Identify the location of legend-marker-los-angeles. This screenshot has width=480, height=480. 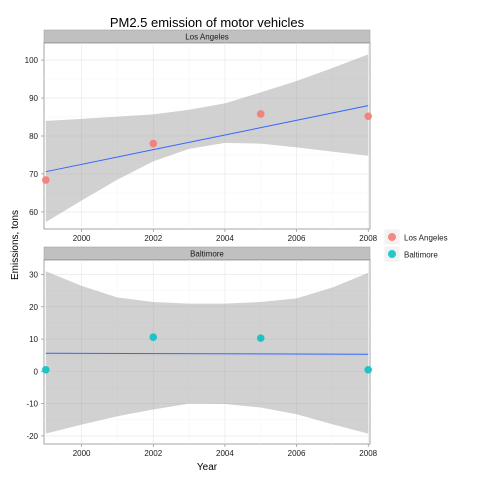
(392, 237).